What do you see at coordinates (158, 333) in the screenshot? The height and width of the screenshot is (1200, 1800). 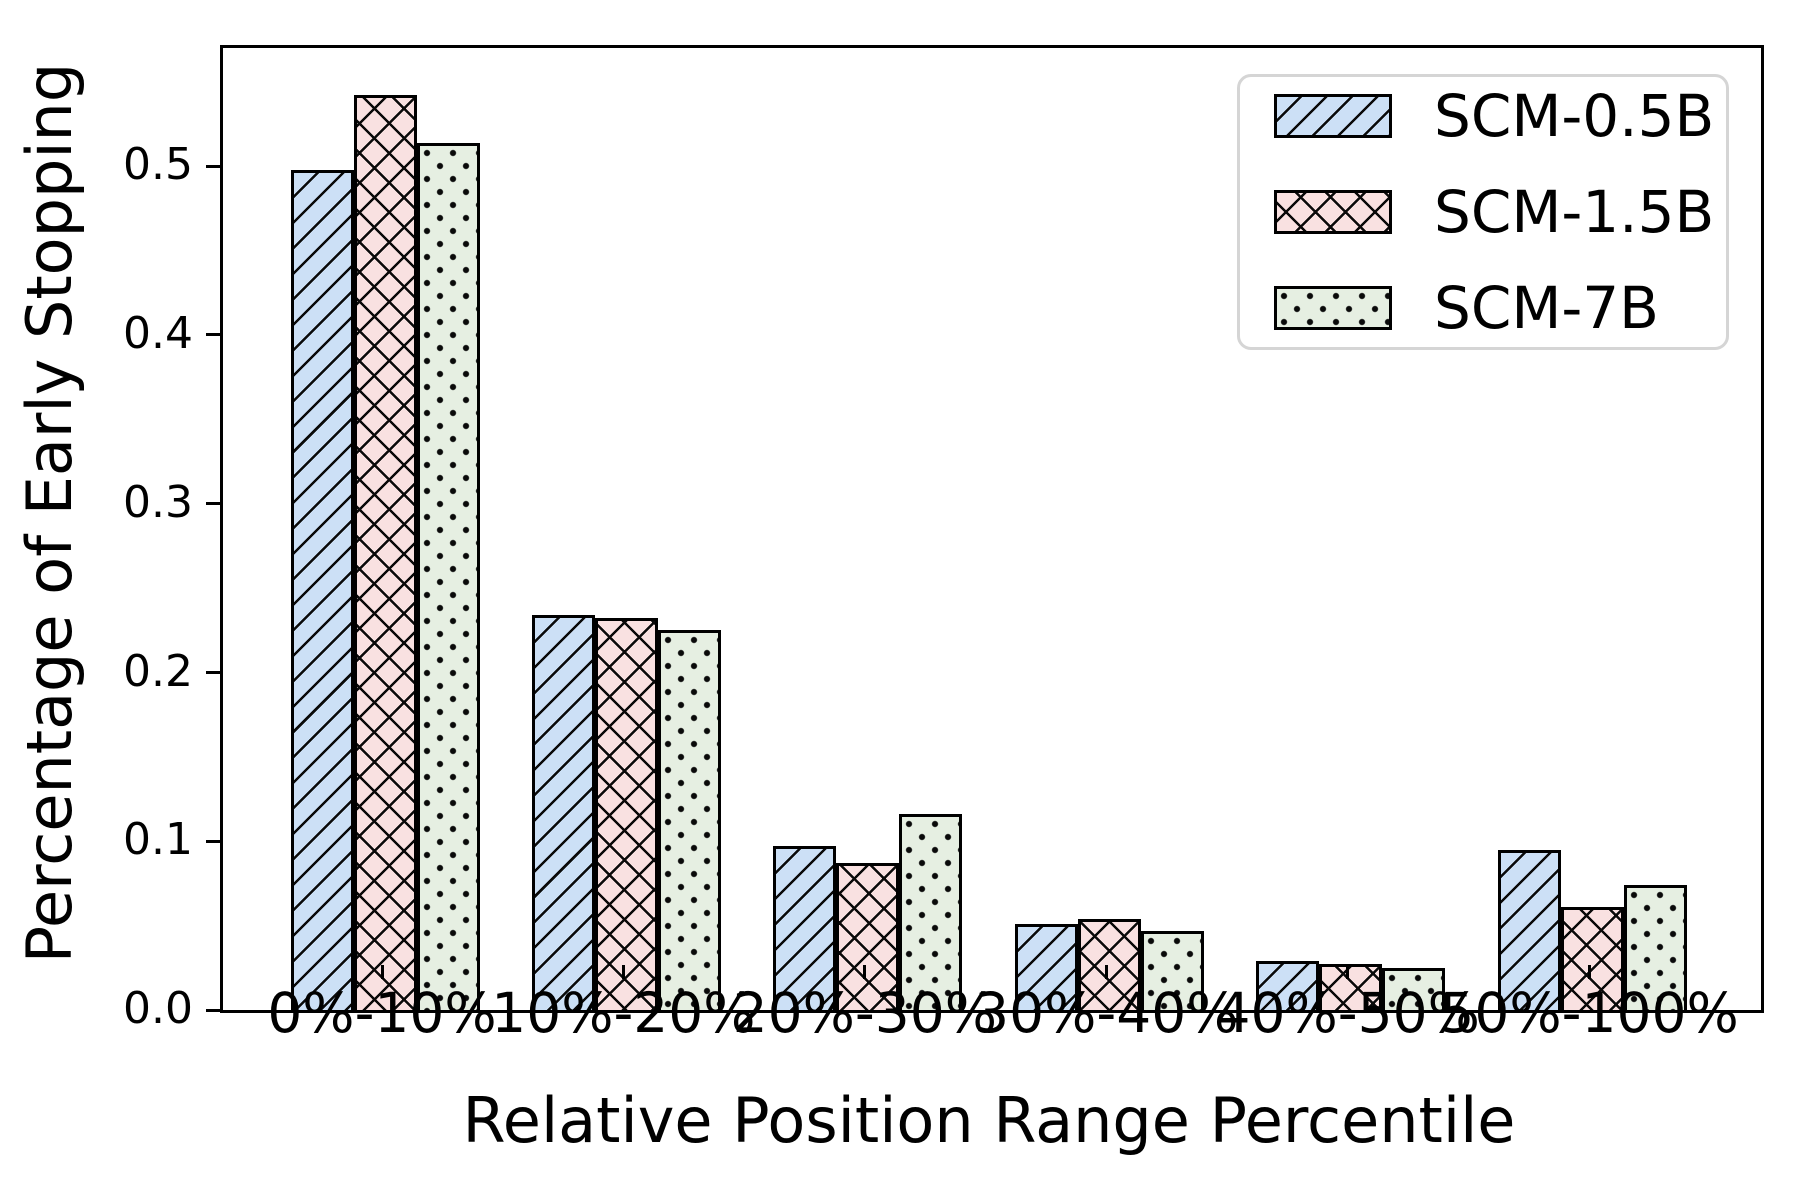 I see `y-axis-tick-label: 0.4` at bounding box center [158, 333].